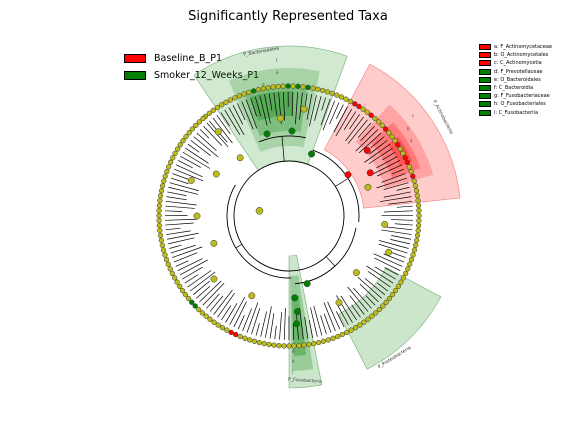 The width and height of the screenshot is (576, 432). I want to click on taxa-legend-label: e: O_Bacteroidales, so click(517, 79).